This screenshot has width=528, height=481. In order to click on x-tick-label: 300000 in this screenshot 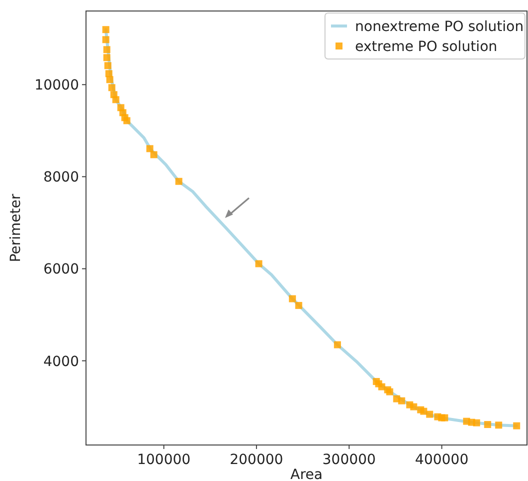, I will do `click(349, 460)`.